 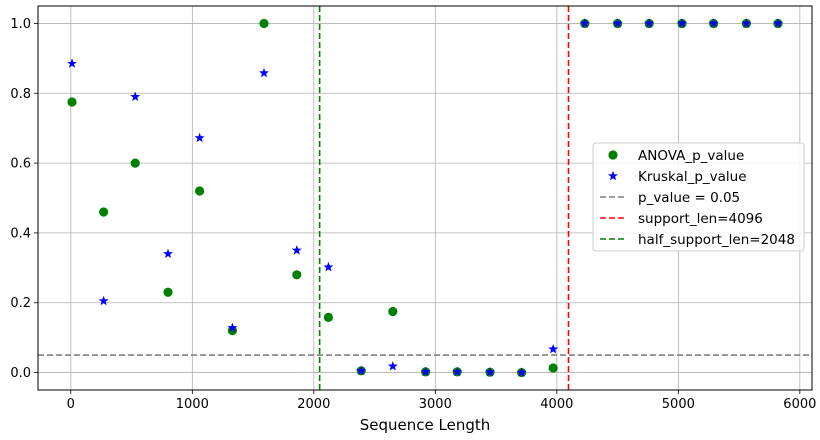 I want to click on legend-marker-kruskal, so click(x=613, y=175).